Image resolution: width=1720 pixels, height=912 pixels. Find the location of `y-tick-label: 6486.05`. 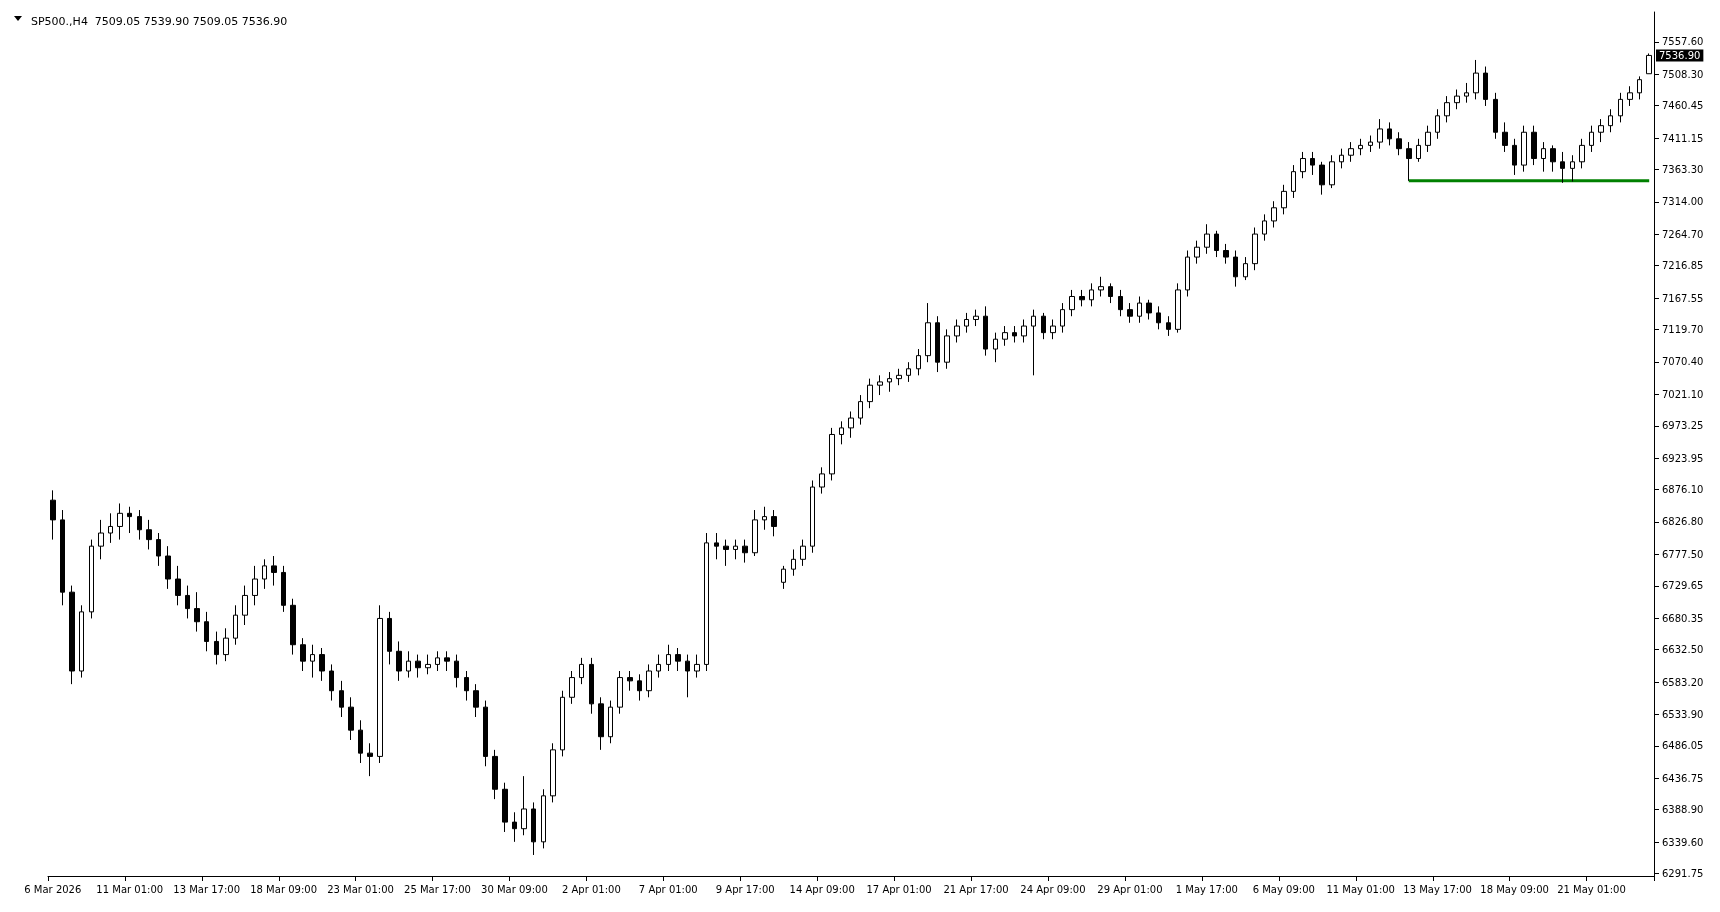

y-tick-label: 6486.05 is located at coordinates (1683, 746).